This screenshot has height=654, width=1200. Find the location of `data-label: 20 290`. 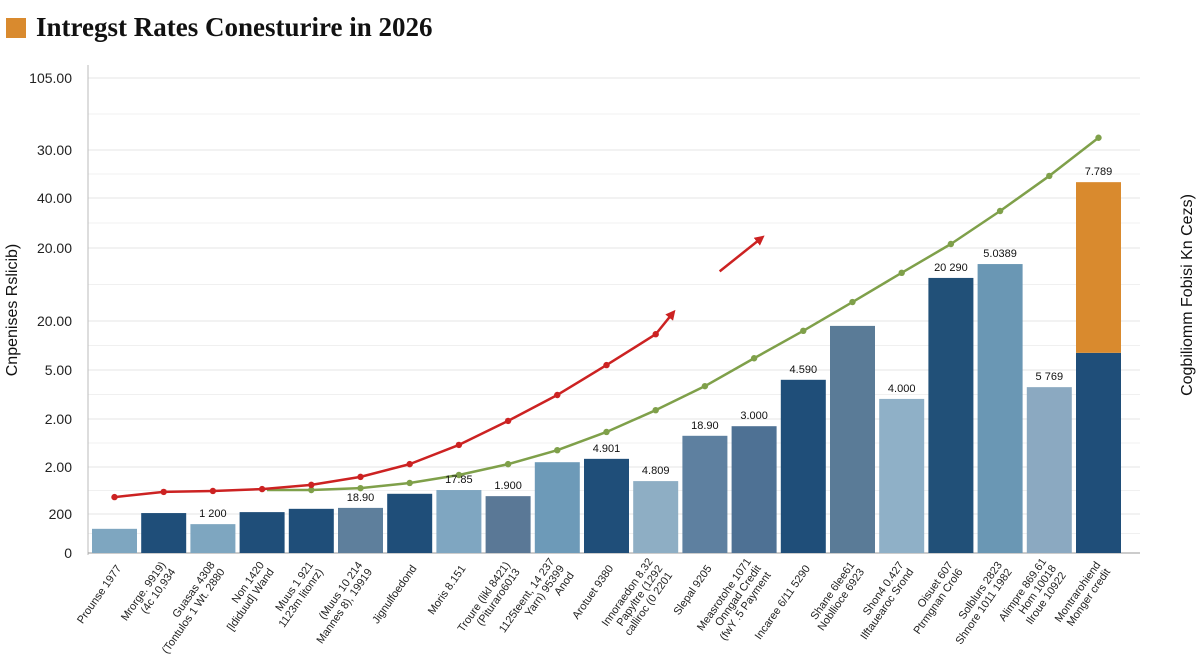

data-label: 20 290 is located at coordinates (951, 268).